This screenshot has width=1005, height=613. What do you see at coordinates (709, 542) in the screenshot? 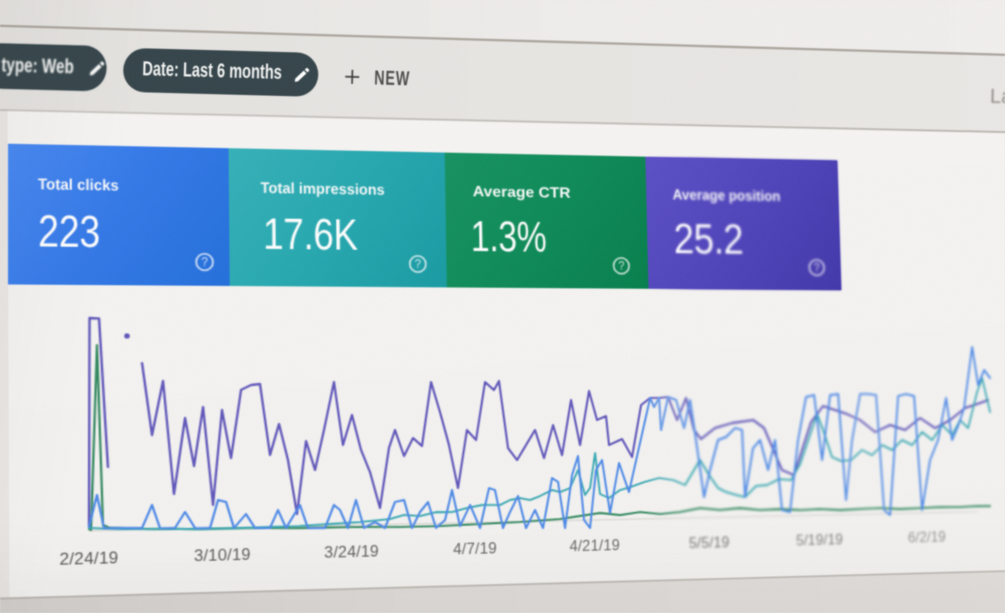
I see `svg-text: 5/5/19` at bounding box center [709, 542].